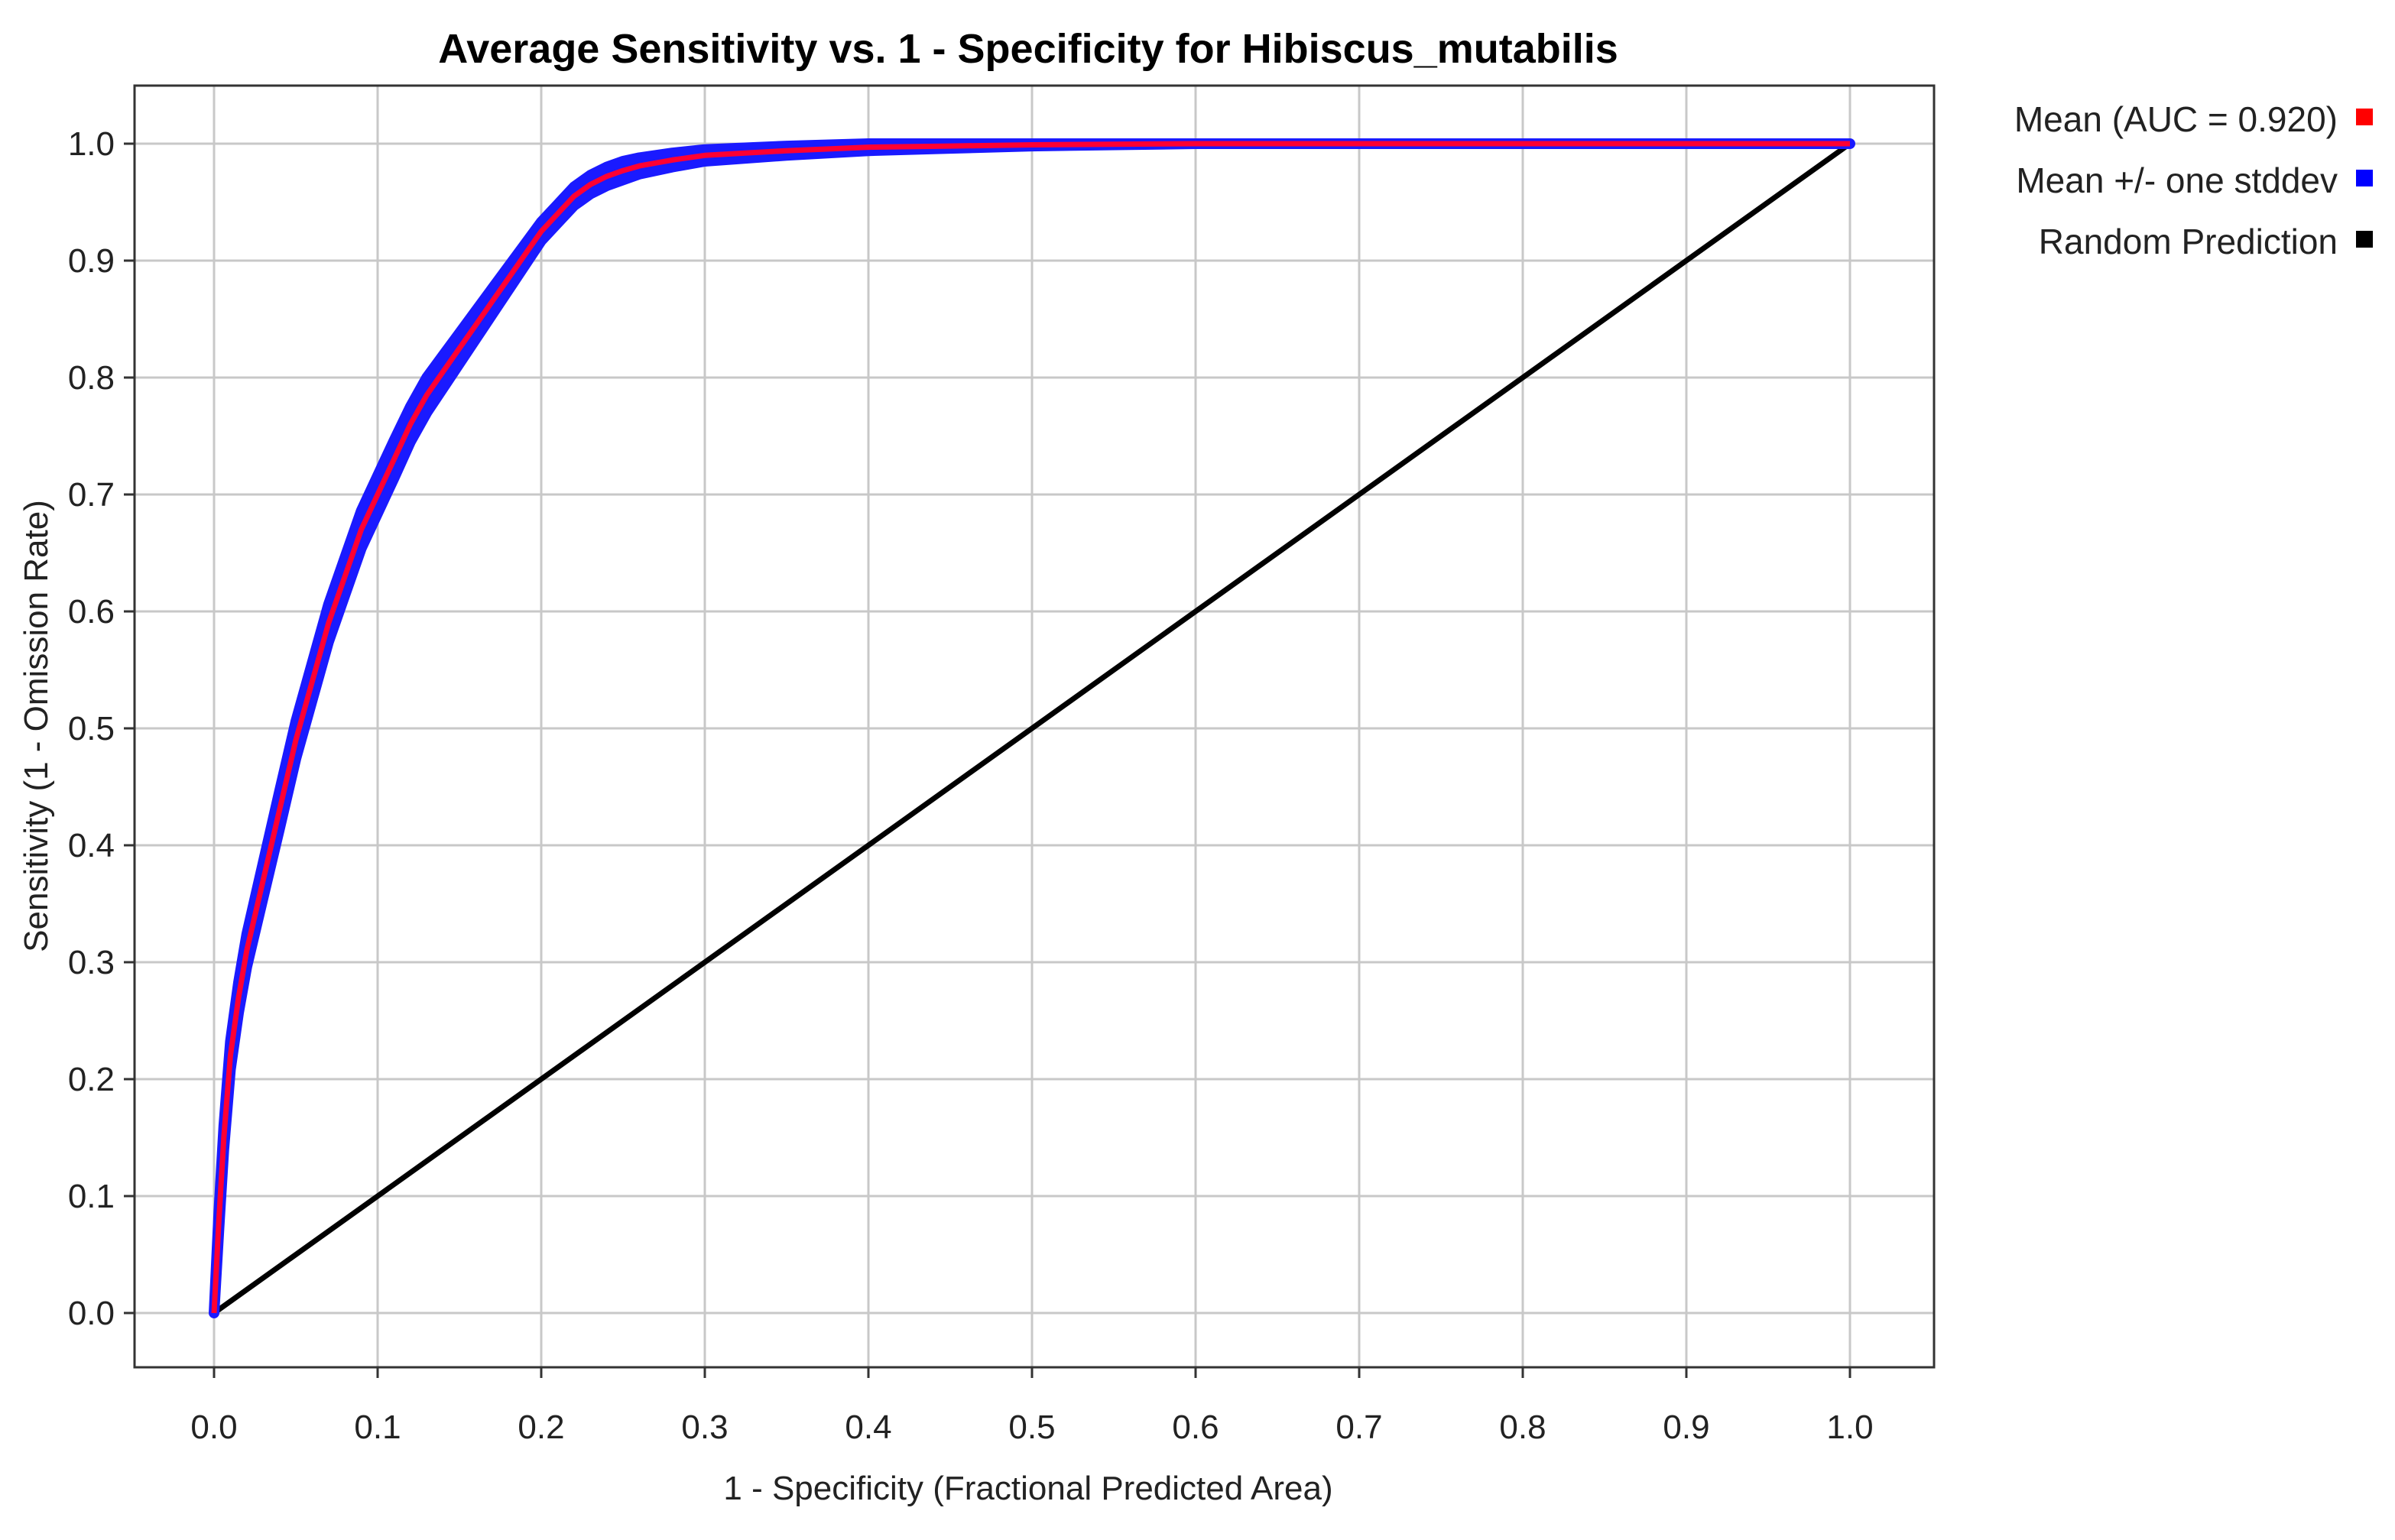 Image resolution: width=2395 pixels, height=1540 pixels. Describe the element at coordinates (1032, 1407) in the screenshot. I see `x-axis-ticks: 0.0 0.1 0.2 0.3 0.4 0.5 0.6 0.7 0.8 0.9 1.0` at that location.